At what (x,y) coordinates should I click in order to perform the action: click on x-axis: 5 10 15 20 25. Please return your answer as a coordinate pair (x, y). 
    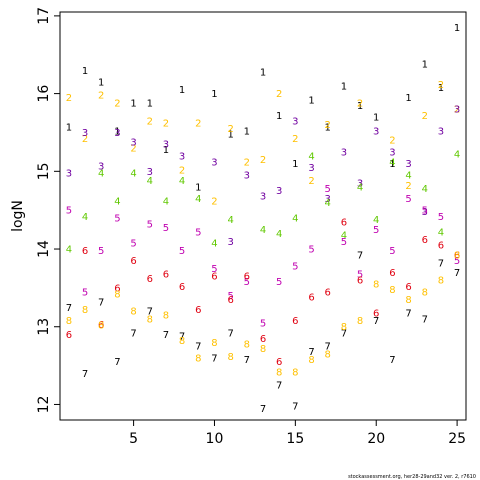
    Looking at the image, I should click on (297, 433).